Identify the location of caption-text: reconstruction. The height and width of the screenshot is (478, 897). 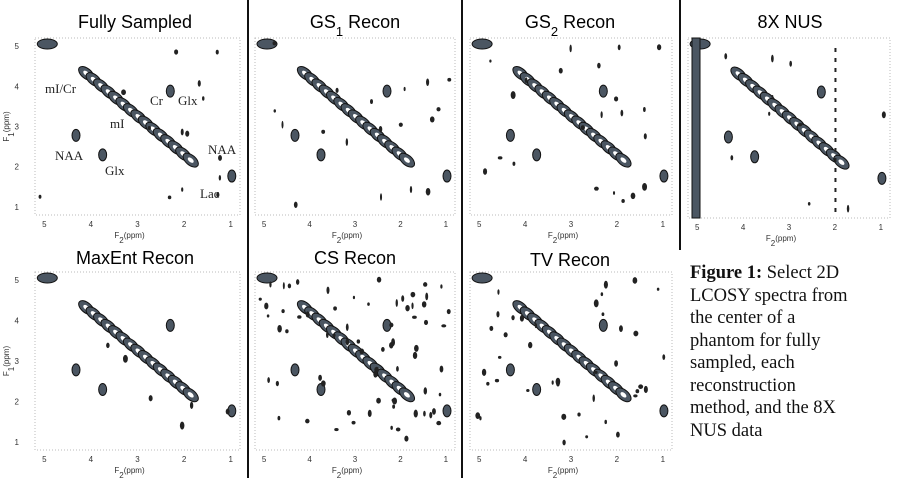
(743, 385).